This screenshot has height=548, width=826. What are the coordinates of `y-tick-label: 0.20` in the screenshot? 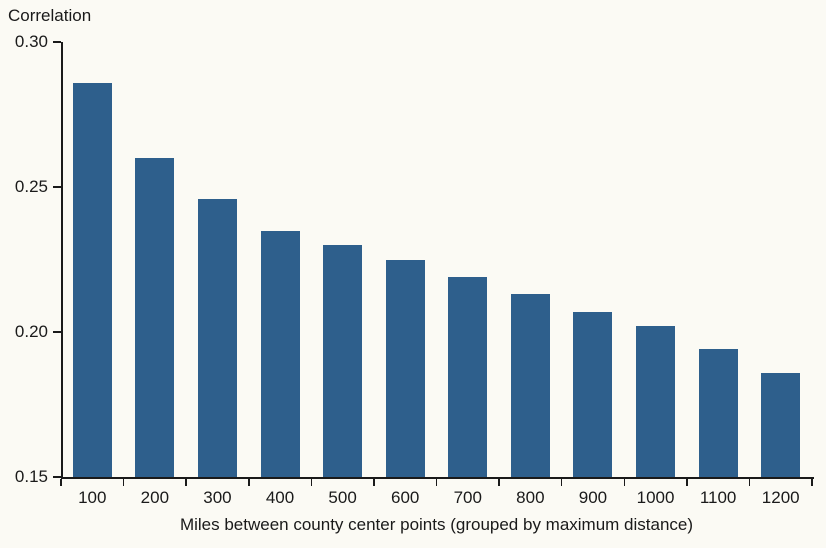 It's located at (31, 331).